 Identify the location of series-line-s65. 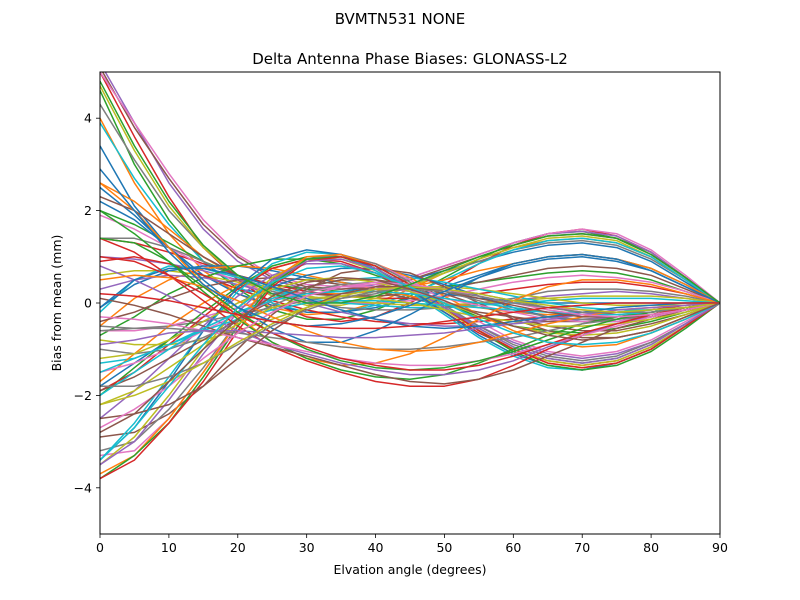
(410, 324).